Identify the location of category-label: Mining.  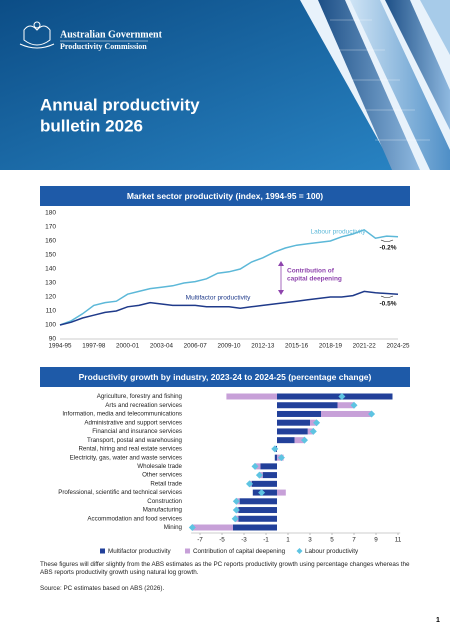
(173, 527).